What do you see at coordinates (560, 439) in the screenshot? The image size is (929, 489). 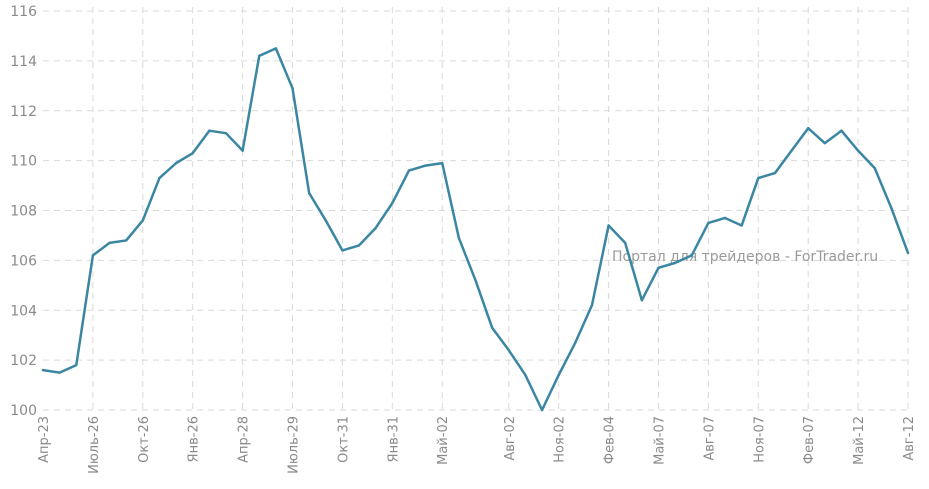 I see `x-tick-label: Ноя-02` at bounding box center [560, 439].